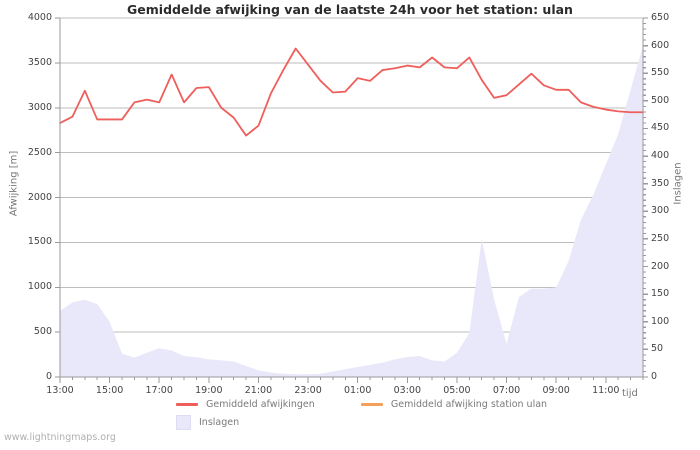 The height and width of the screenshot is (450, 700). What do you see at coordinates (258, 390) in the screenshot?
I see `x-axis-tick: 21:00` at bounding box center [258, 390].